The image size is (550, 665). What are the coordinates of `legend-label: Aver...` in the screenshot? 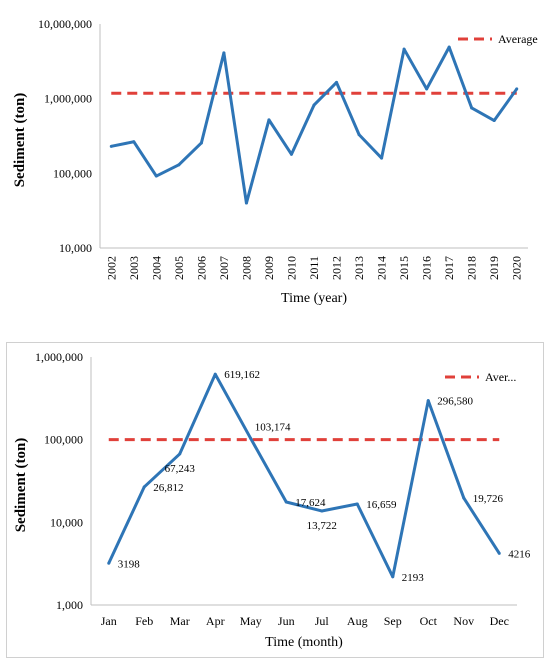 It's located at (500, 377).